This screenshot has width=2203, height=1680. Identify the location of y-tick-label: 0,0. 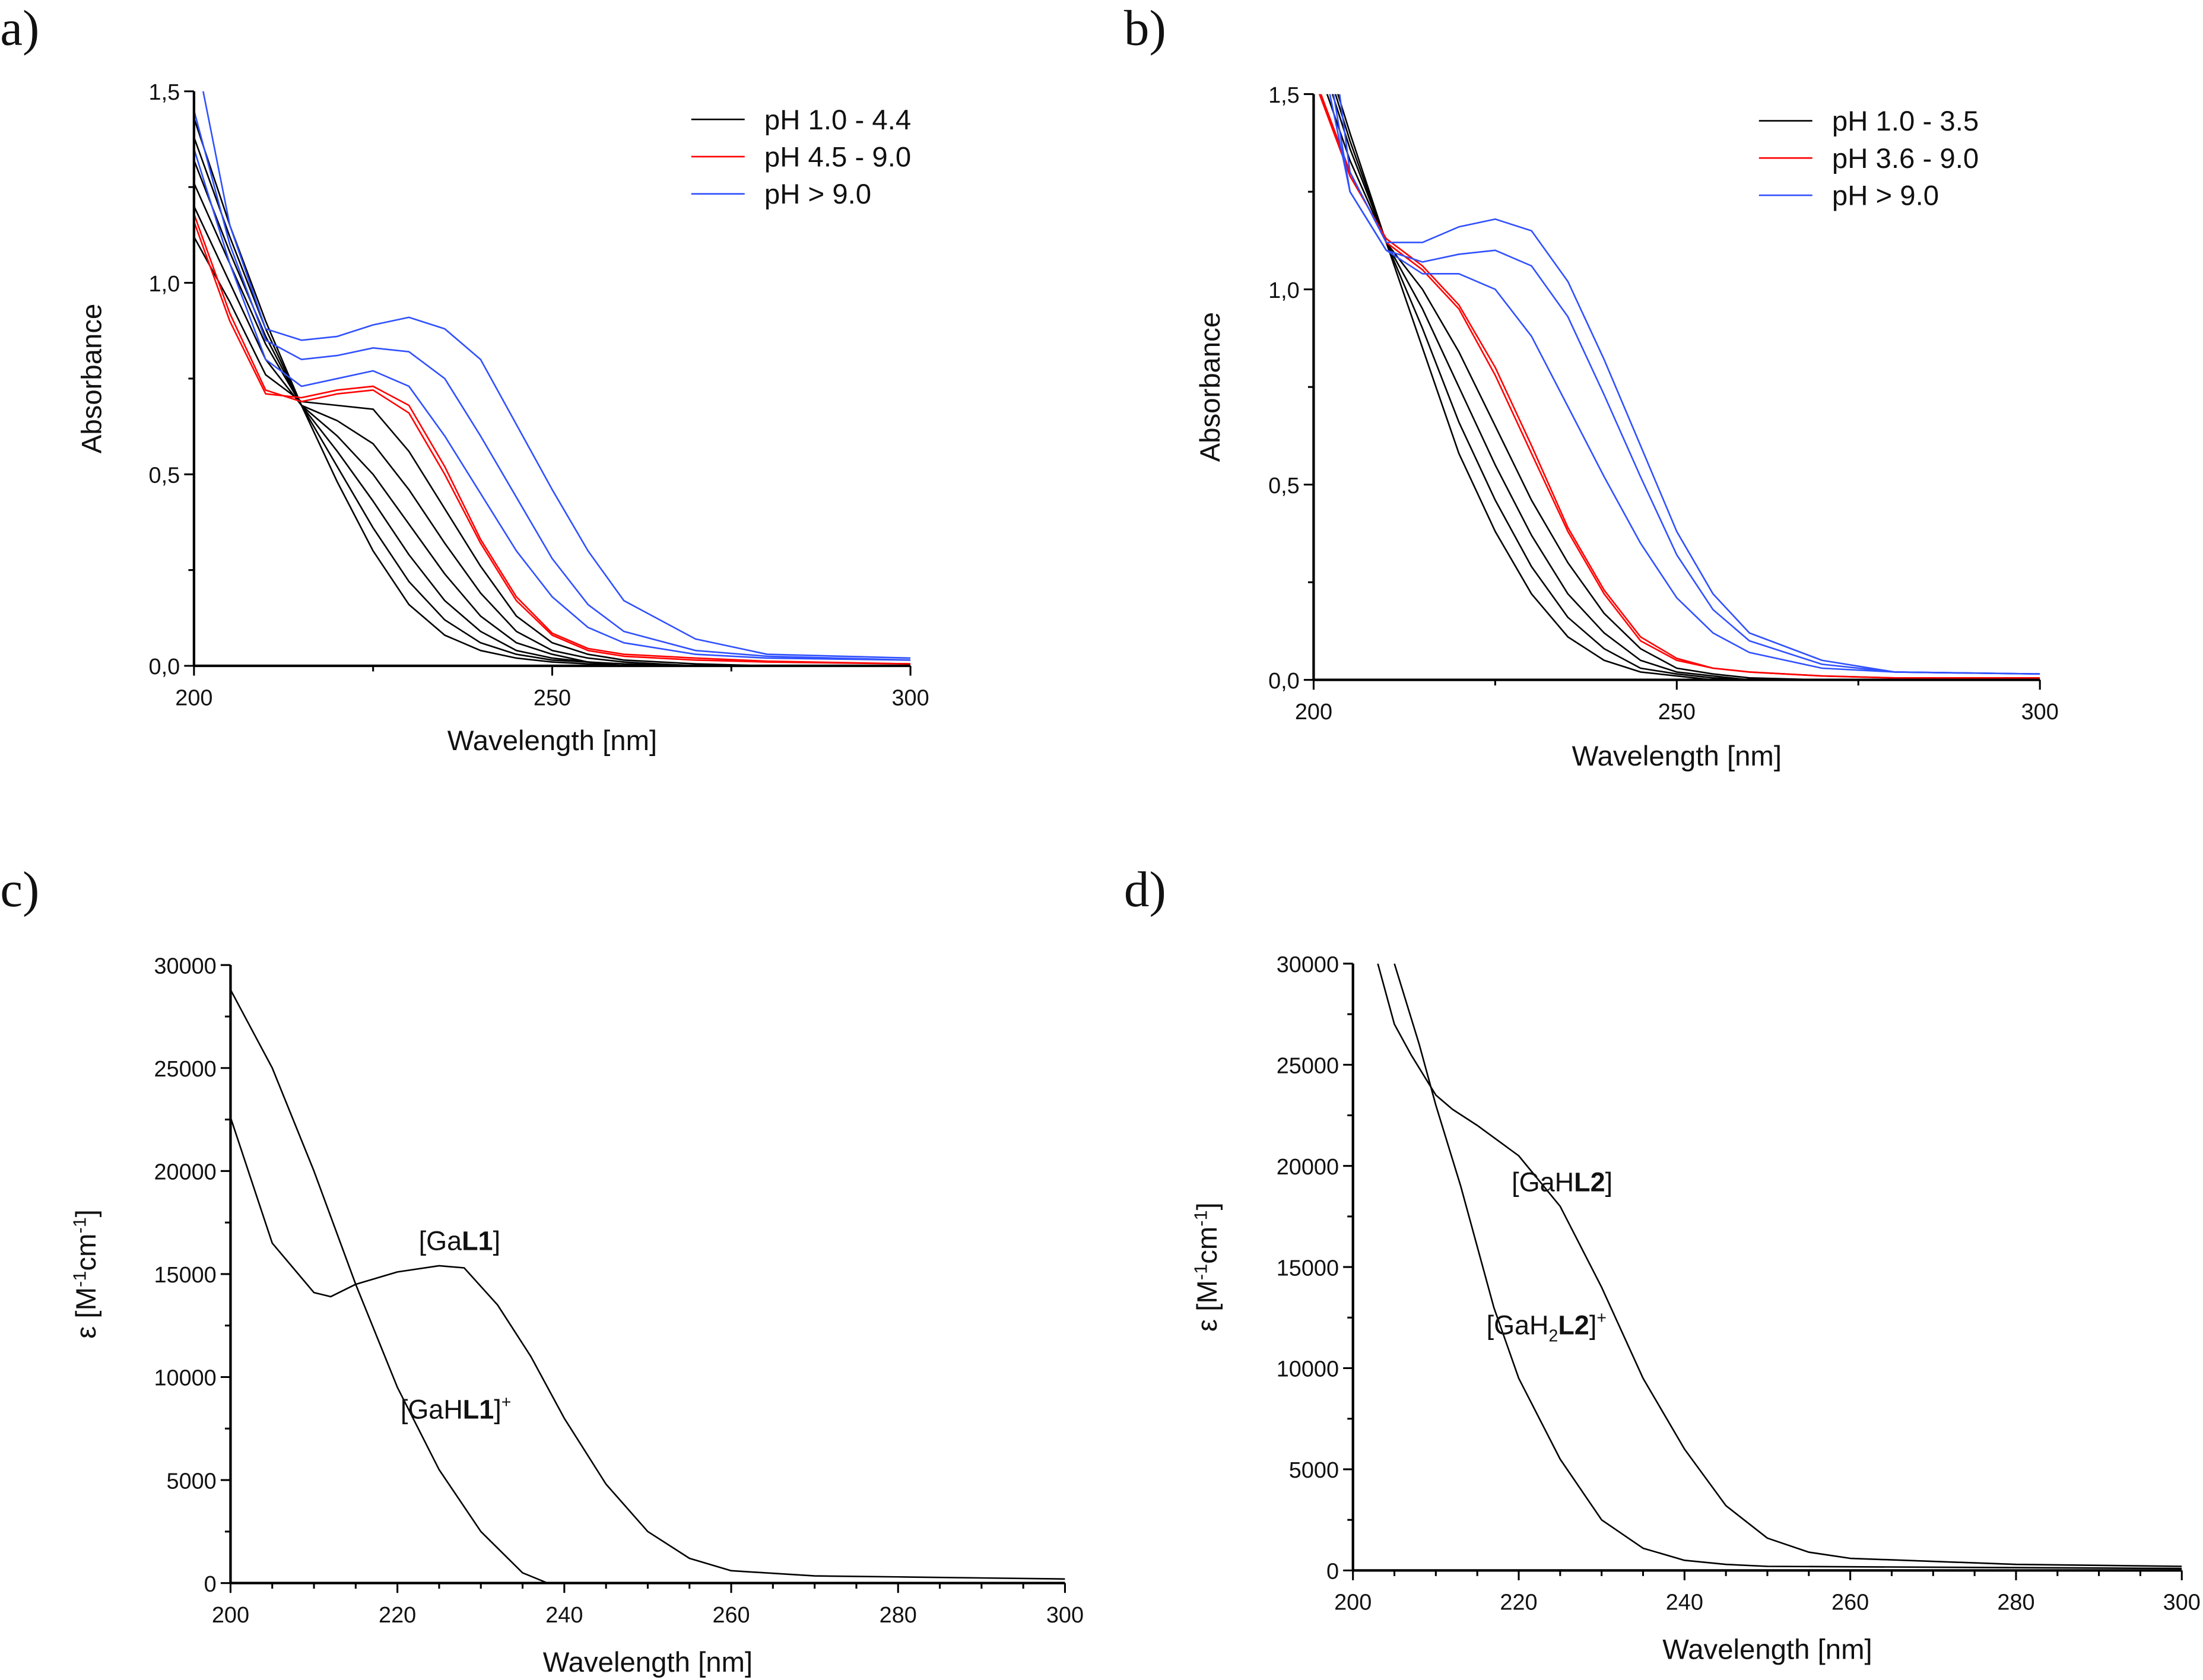
(1284, 681).